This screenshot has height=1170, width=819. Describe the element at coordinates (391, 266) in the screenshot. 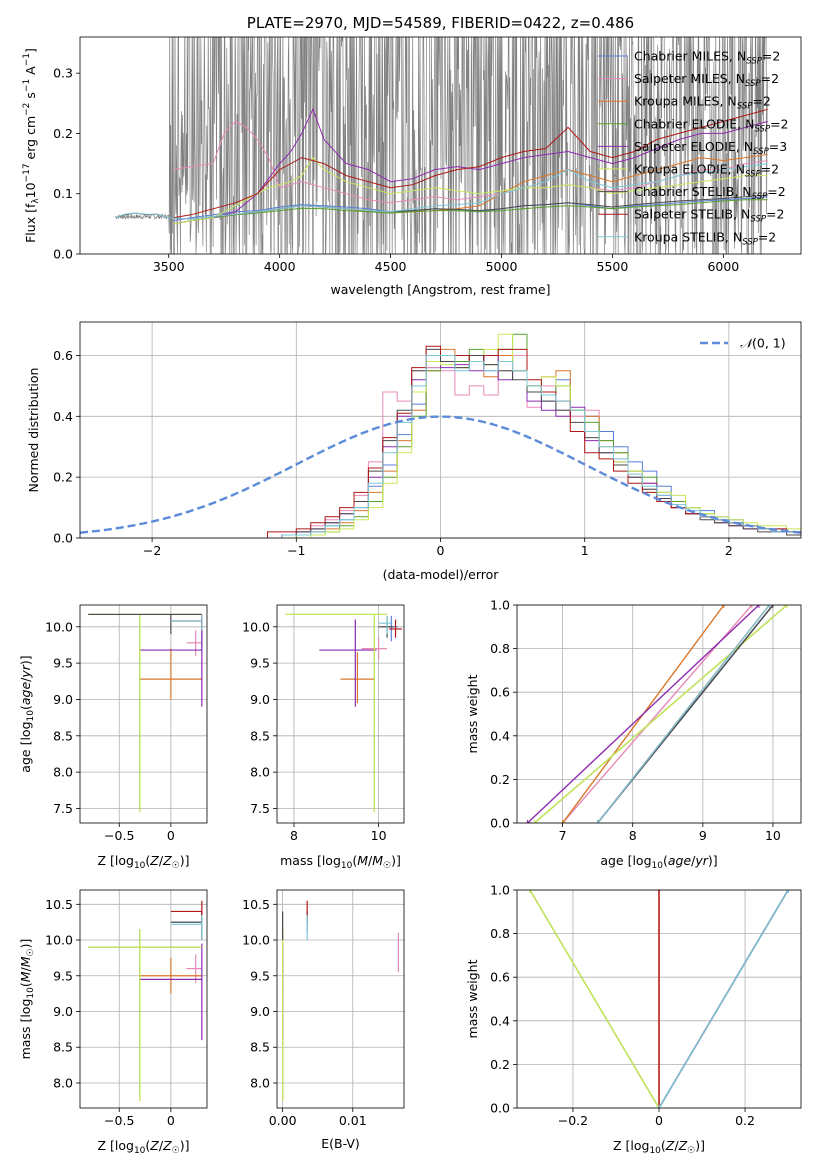

I see `x-tick-label: 4500` at that location.